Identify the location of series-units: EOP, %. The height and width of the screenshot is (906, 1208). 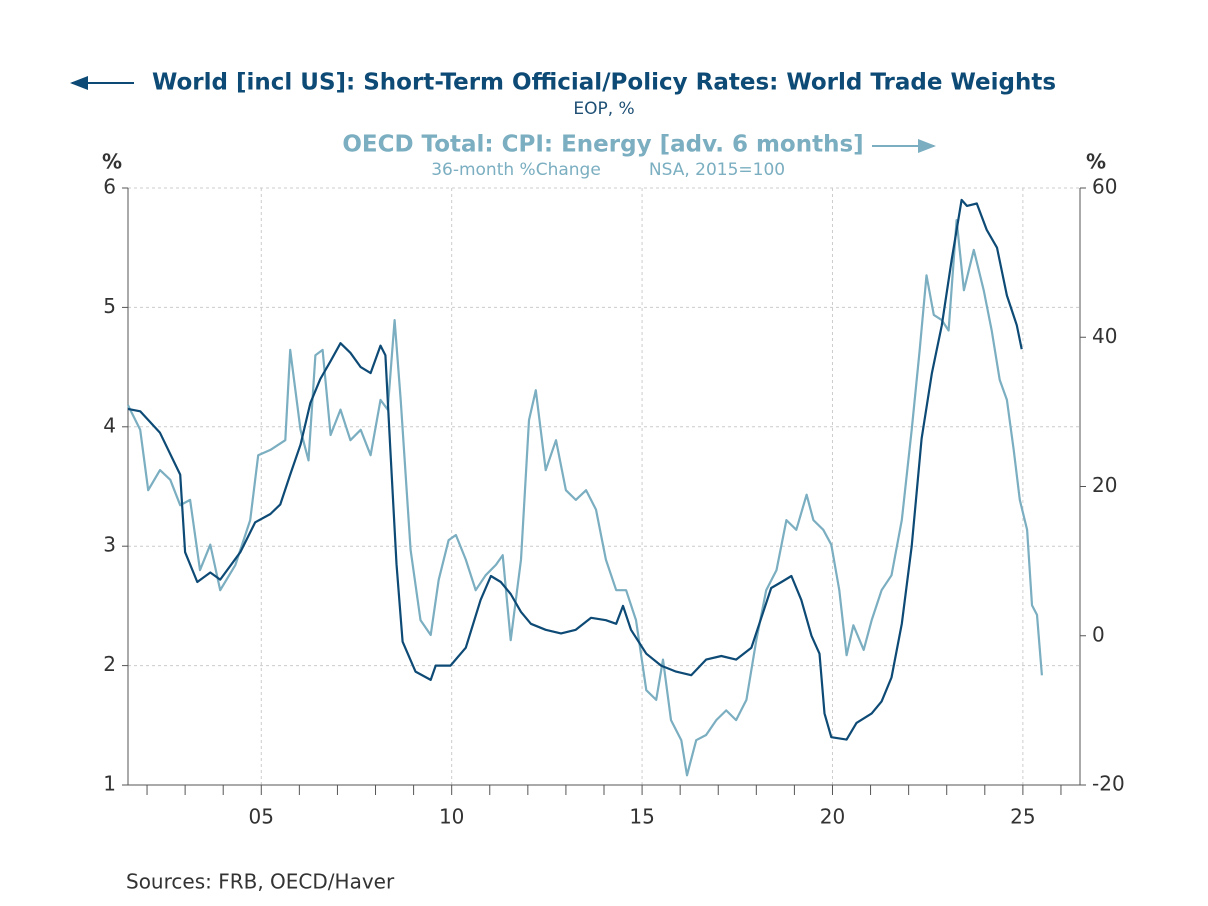
(603, 109).